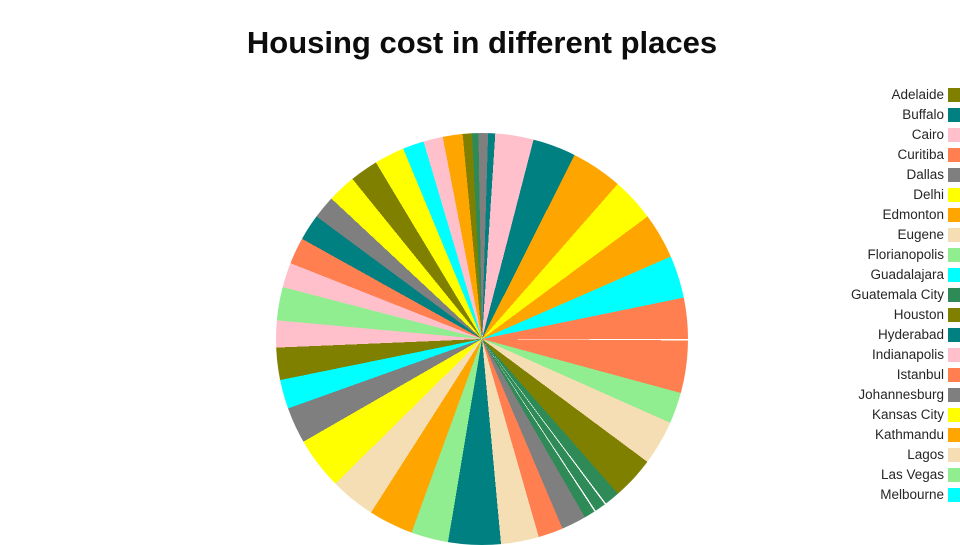 The width and height of the screenshot is (960, 545). I want to click on legend-label: Kansas City, so click(907, 414).